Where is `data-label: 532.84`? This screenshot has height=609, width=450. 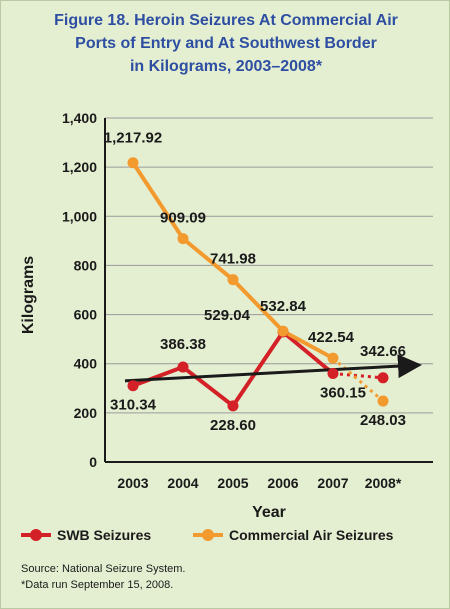 data-label: 532.84 is located at coordinates (283, 306).